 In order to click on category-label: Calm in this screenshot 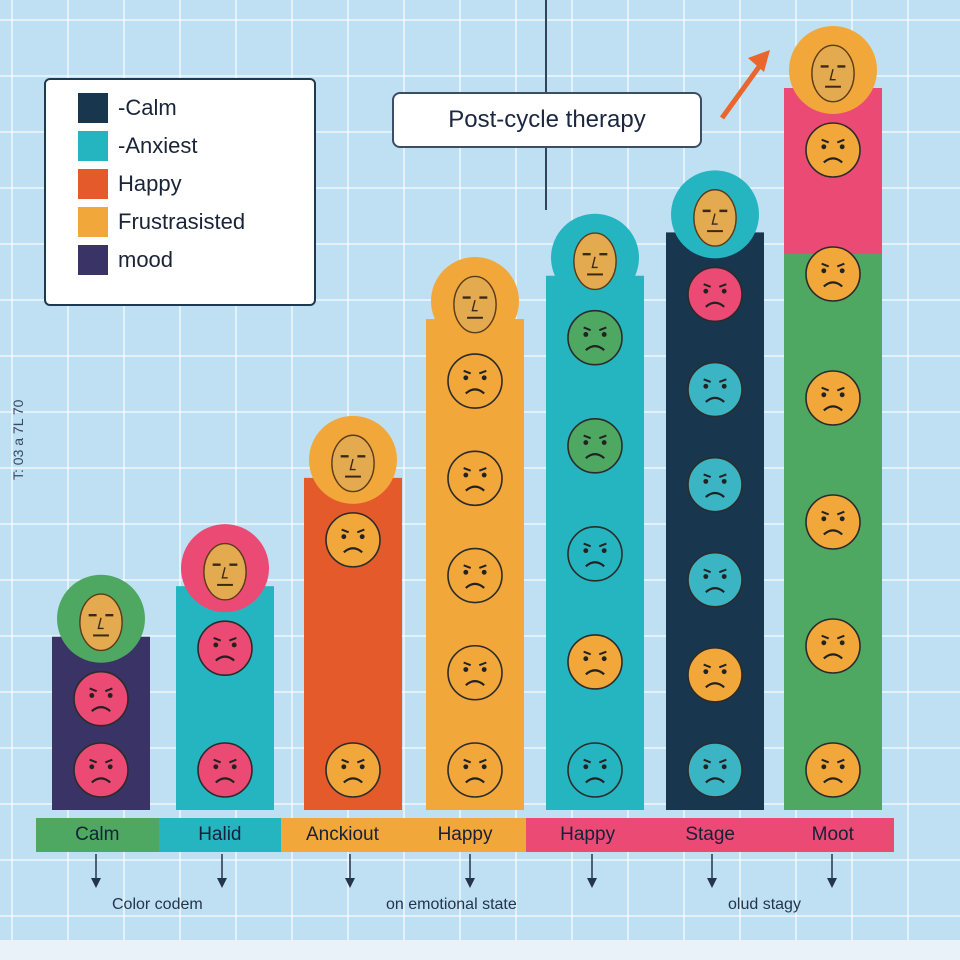, I will do `click(97, 835)`.